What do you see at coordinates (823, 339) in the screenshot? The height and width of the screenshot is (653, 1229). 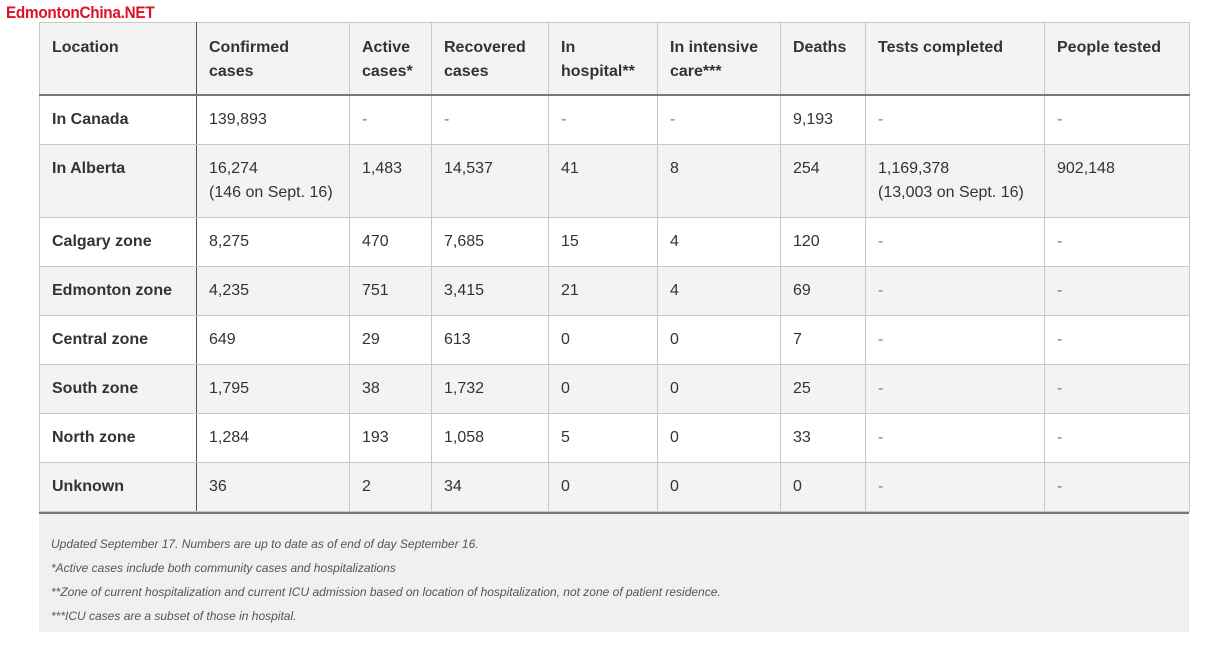 I see `cell-deaths: 7` at bounding box center [823, 339].